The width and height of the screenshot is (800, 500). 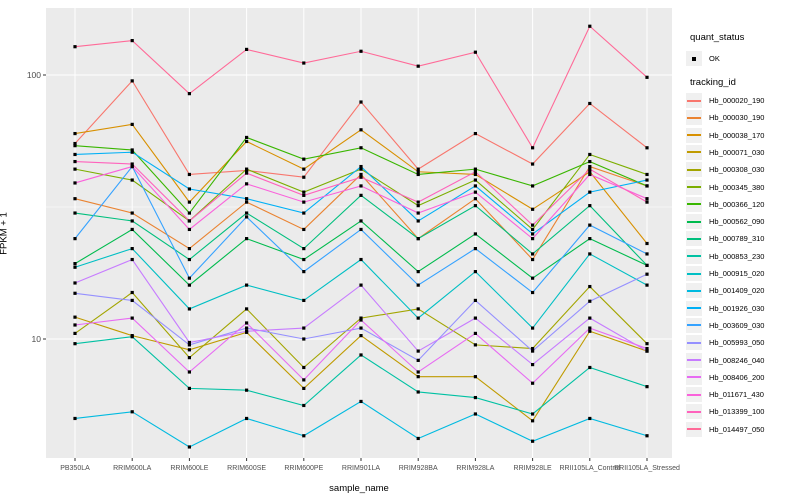 What do you see at coordinates (361, 468) in the screenshot?
I see `x-tick-label: RRIM901LA` at bounding box center [361, 468].